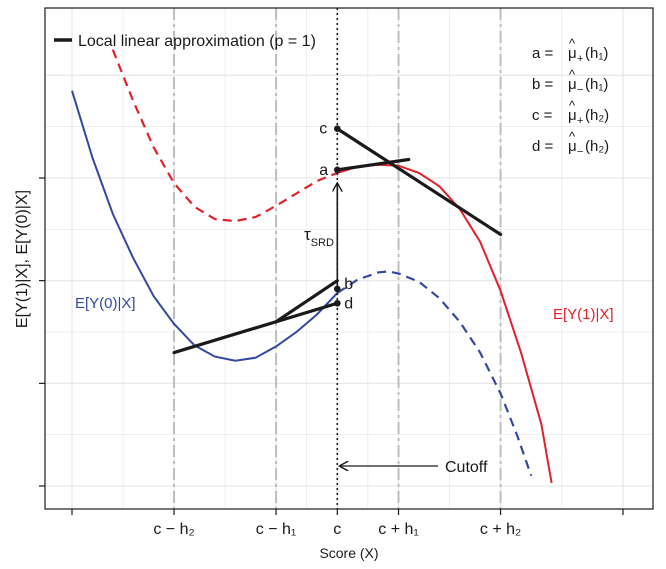 Image resolution: width=666 pixels, height=569 pixels. What do you see at coordinates (348, 553) in the screenshot?
I see `x-axis-title: Score (X)` at bounding box center [348, 553].